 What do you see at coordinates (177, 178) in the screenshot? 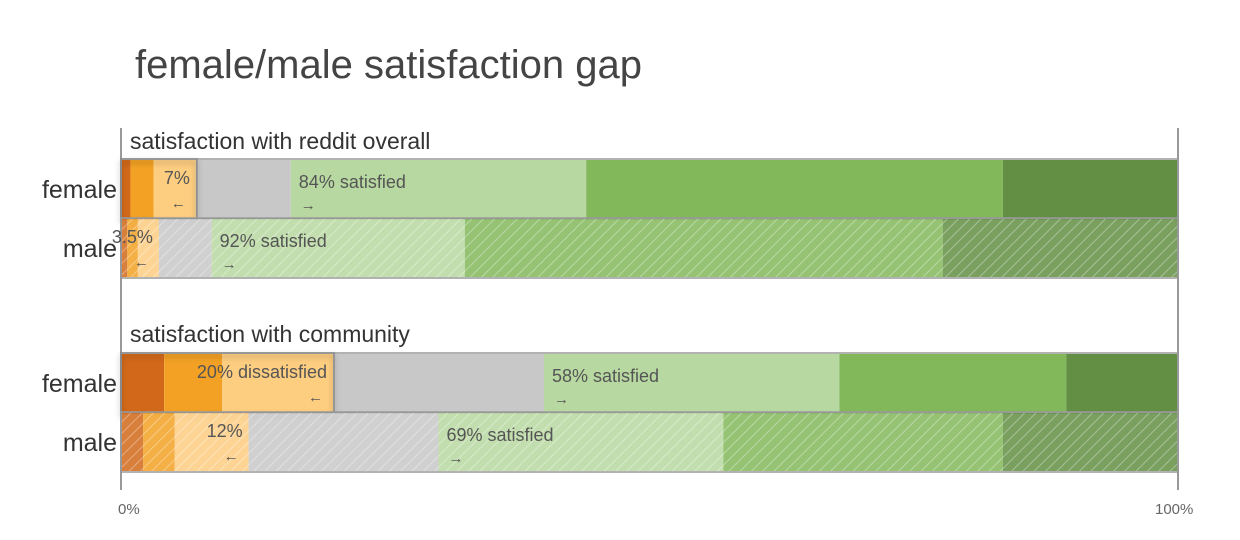
I see `dissatisfied-label: 7%` at bounding box center [177, 178].